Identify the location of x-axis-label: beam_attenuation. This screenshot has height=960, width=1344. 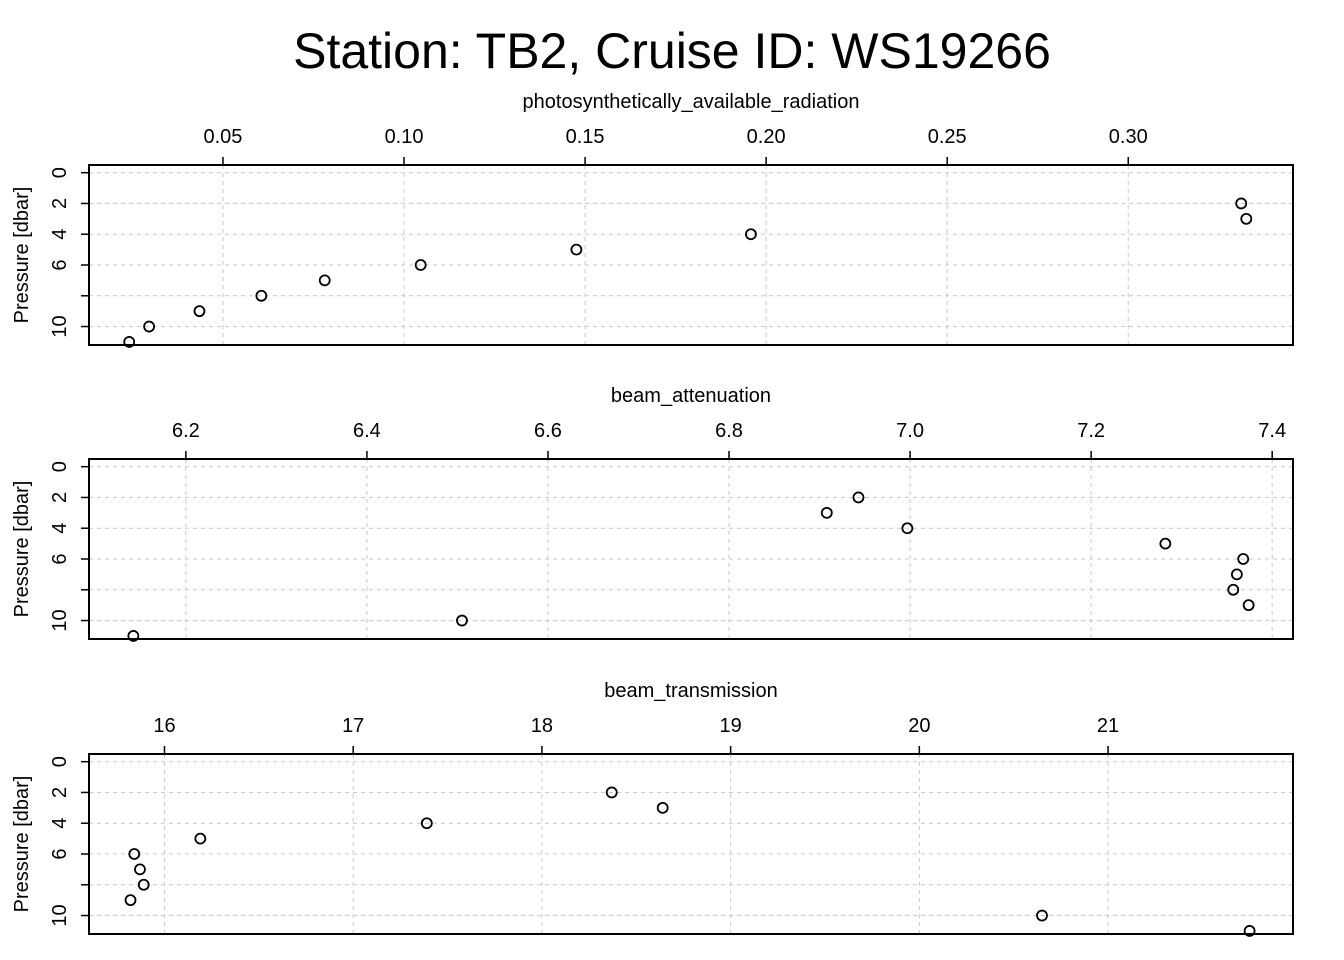
(691, 396).